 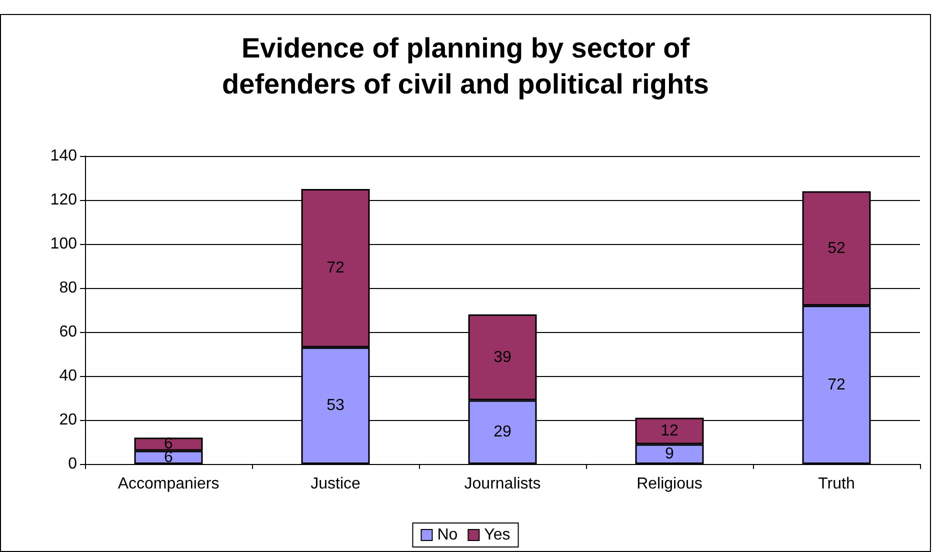 I want to click on y-tick-label: 20, so click(x=68, y=420).